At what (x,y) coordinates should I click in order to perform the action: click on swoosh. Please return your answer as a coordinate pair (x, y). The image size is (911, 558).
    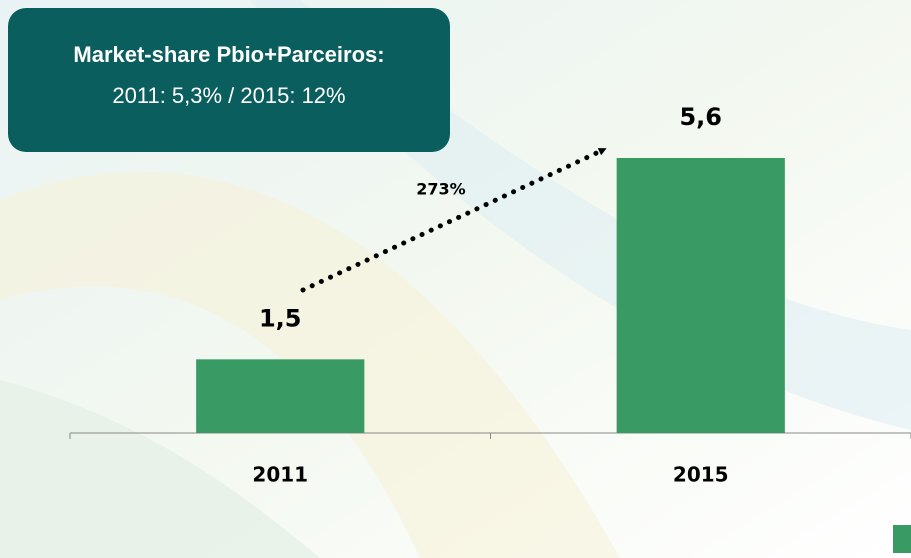
    Looking at the image, I should click on (160, 469).